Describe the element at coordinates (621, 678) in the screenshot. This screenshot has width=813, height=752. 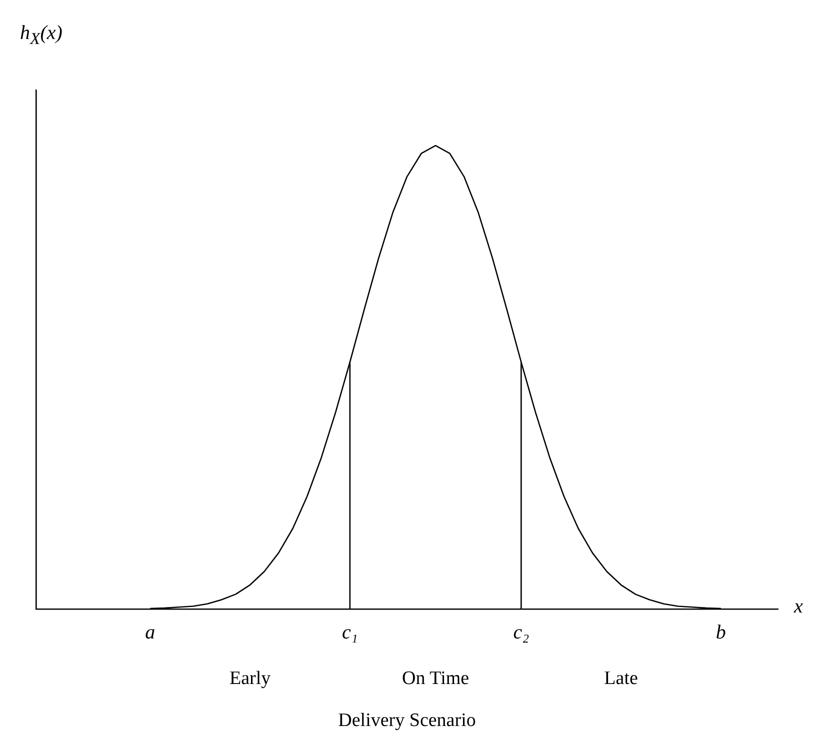
I see `text: Late` at that location.